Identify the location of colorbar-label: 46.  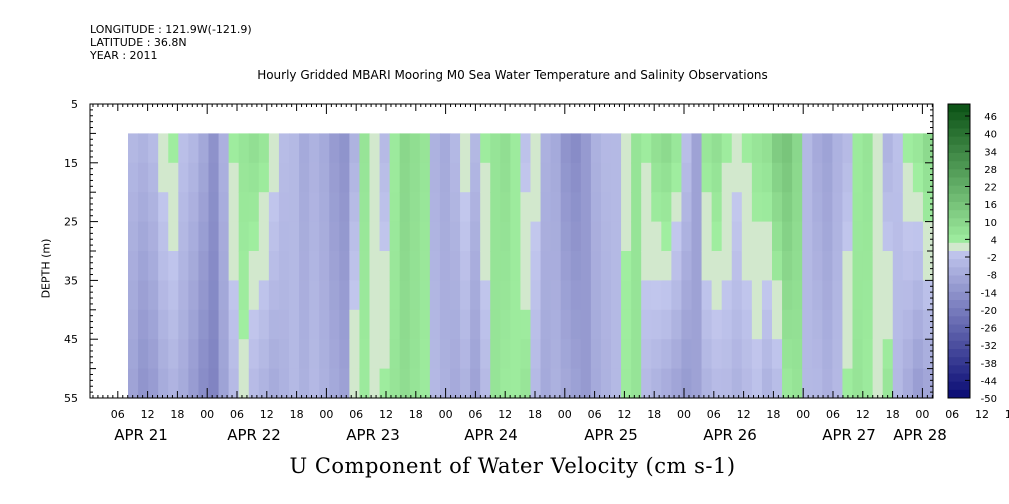
(990, 117).